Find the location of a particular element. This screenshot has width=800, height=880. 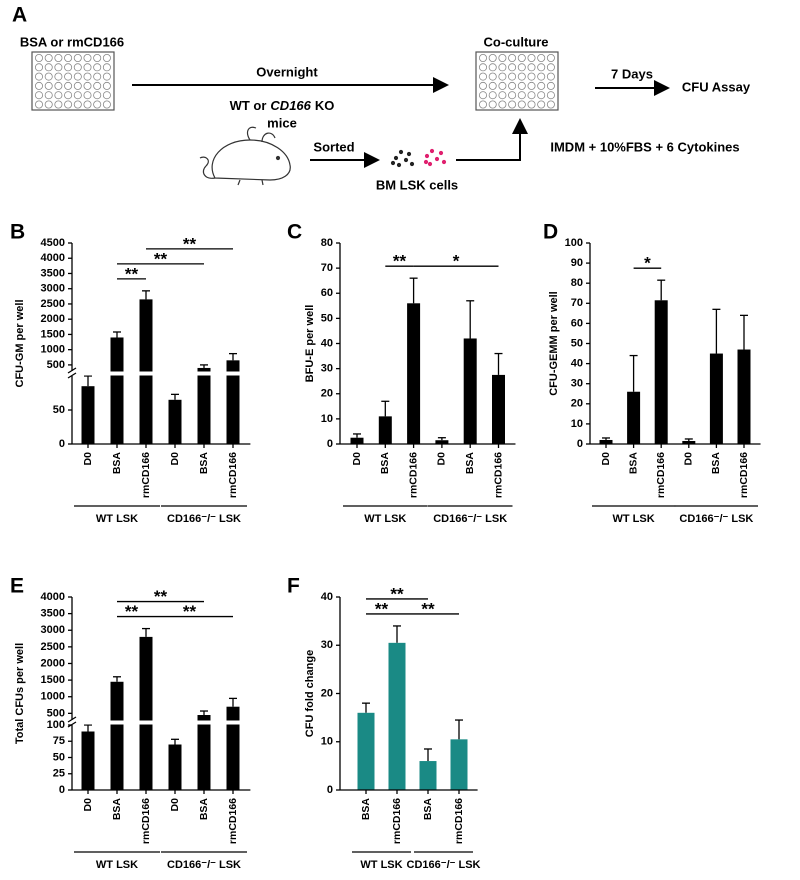

mice-label: mice is located at coordinates (282, 122).